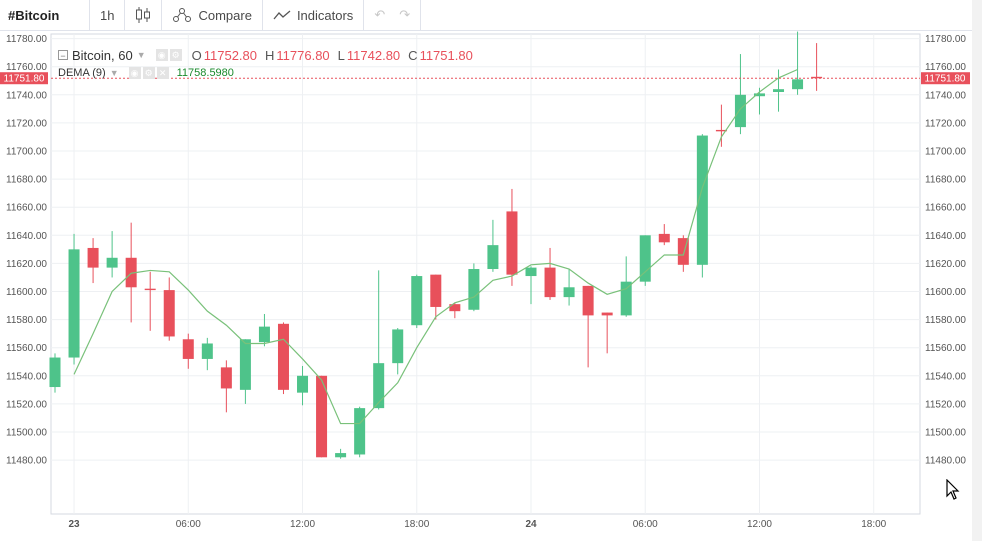 The width and height of the screenshot is (982, 546). I want to click on y-tick-label-right: 11700.00, so click(945, 152).